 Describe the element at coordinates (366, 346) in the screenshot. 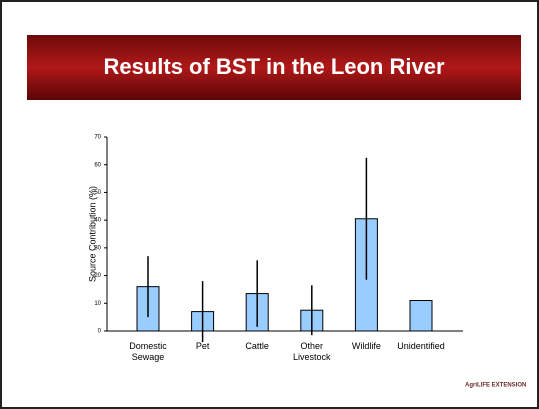

I see `x-tick-label: Wildlife` at that location.